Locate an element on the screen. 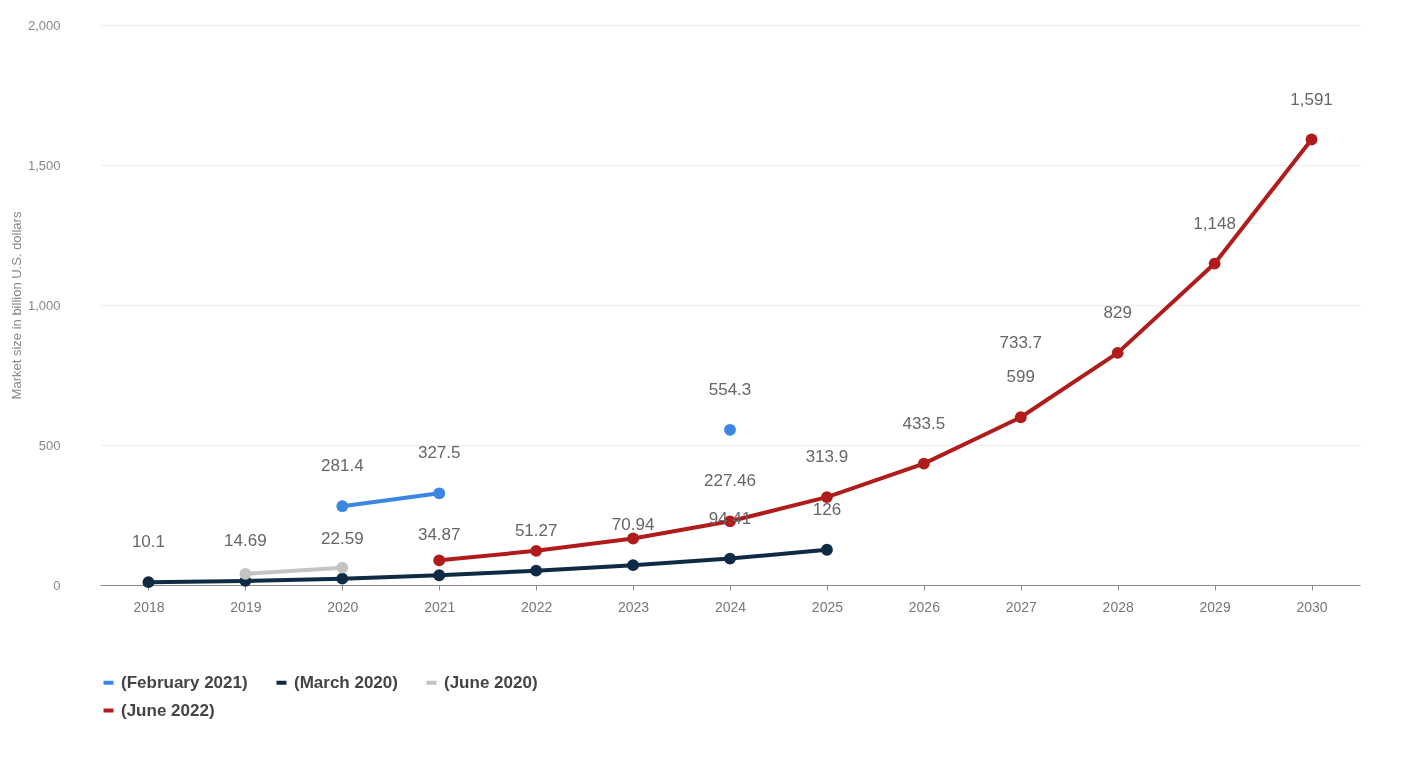  x-tick-label: 2030 is located at coordinates (1312, 606).